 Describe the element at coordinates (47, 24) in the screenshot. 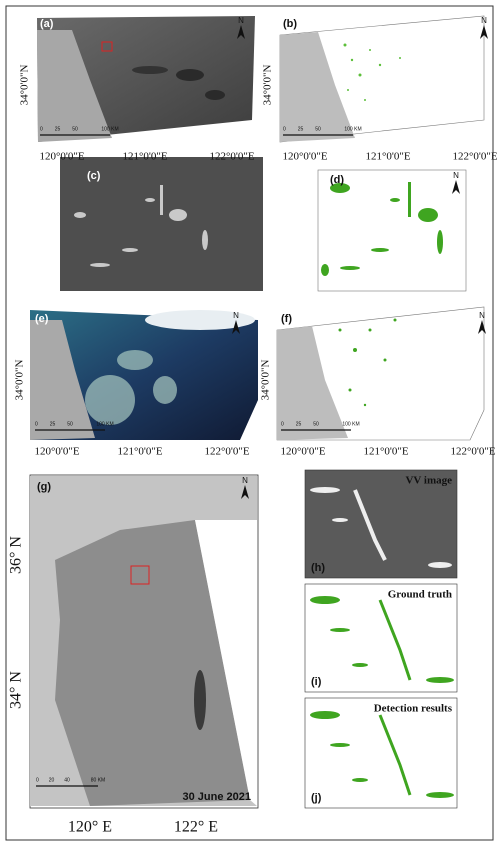

I see `panel-label: (a)` at that location.